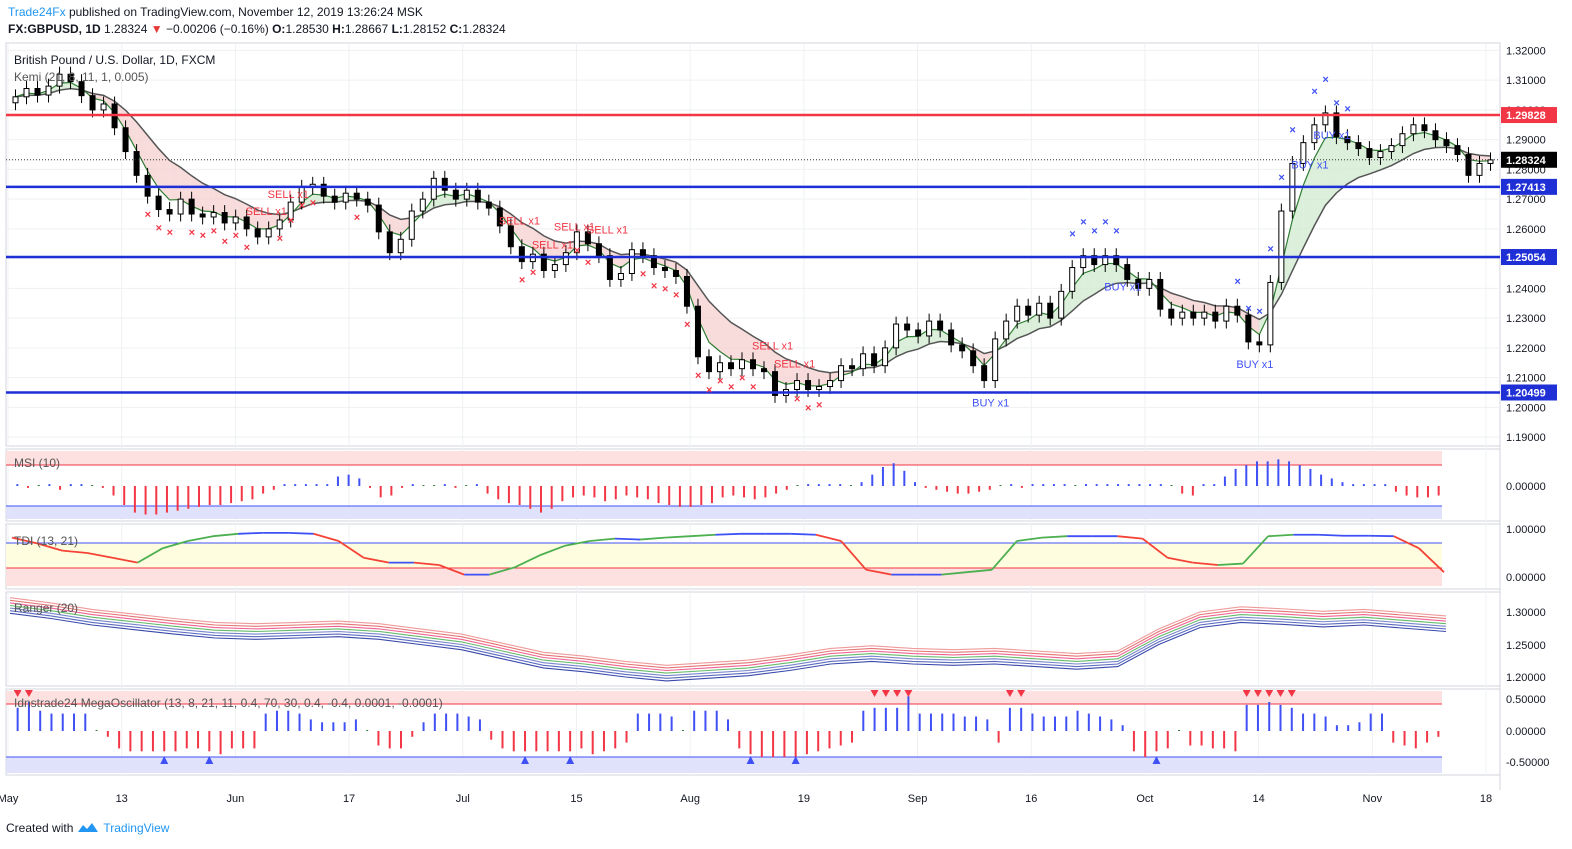  I want to click on buy-signal-label: BUY x1, so click(1122, 288).